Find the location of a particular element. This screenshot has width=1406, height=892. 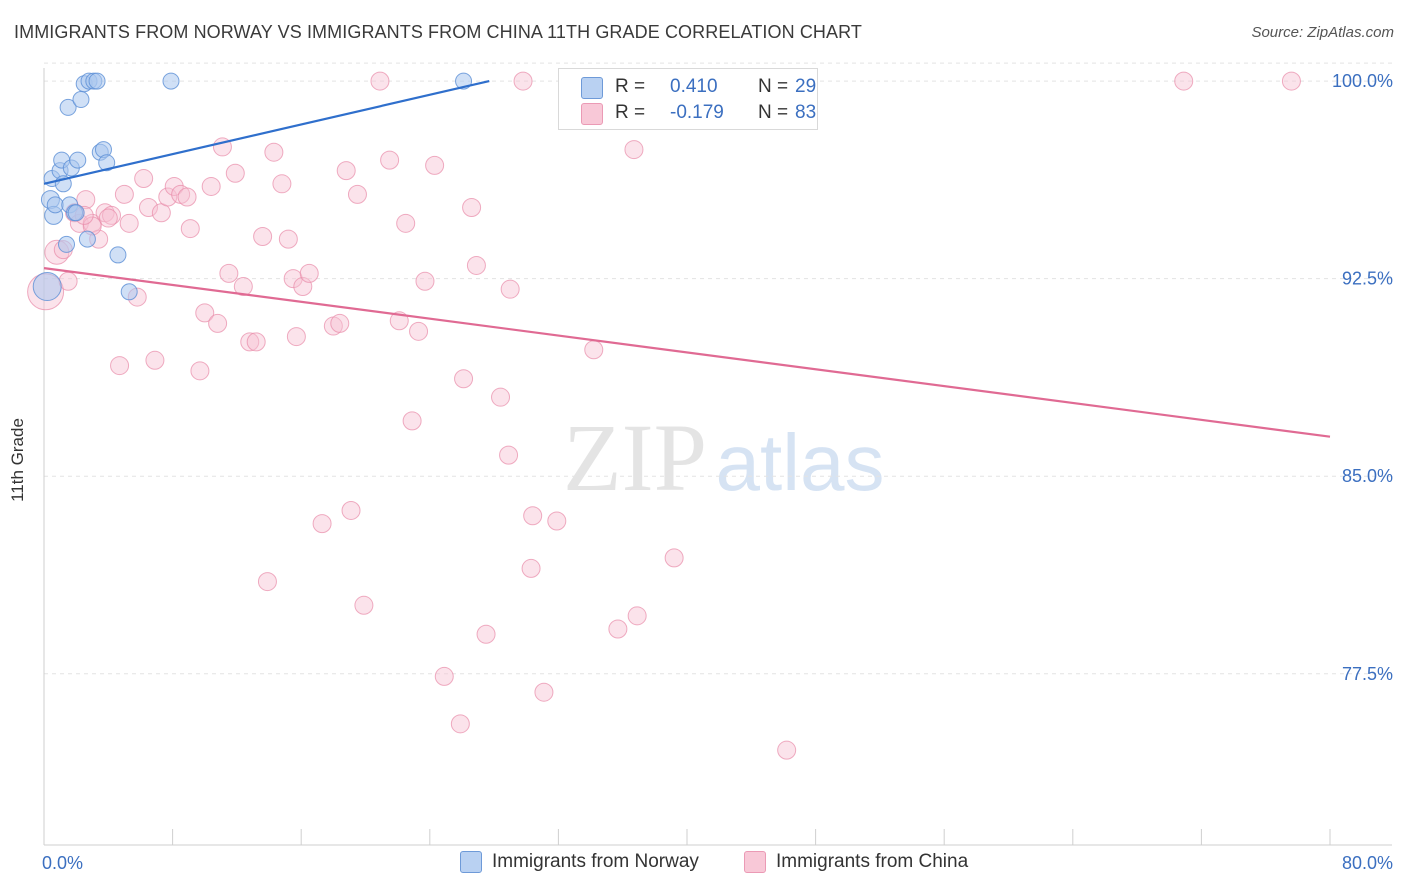

watermark-atlas: atlas is located at coordinates (800, 462).